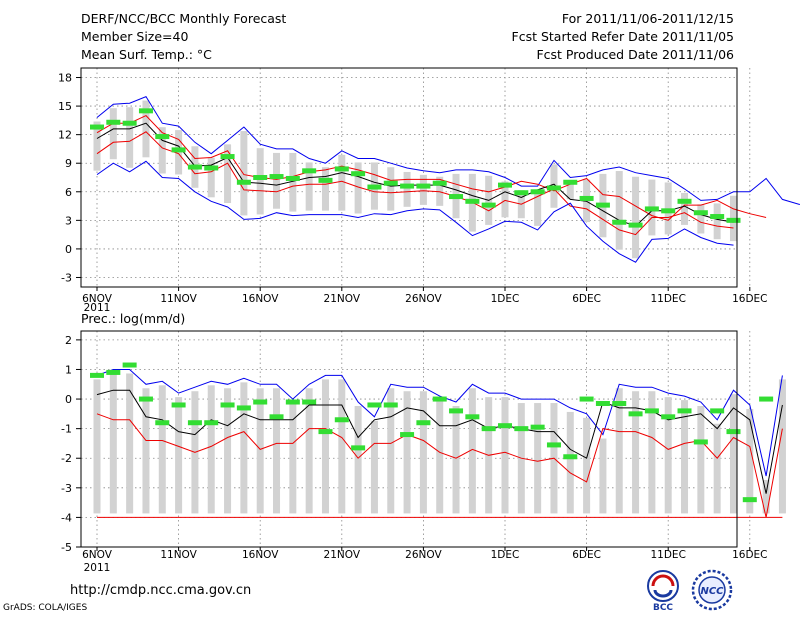 Image resolution: width=800 pixels, height=618 pixels. What do you see at coordinates (133, 318) in the screenshot?
I see `precip-panel-title: Prec.: log(mm/d)` at bounding box center [133, 318].